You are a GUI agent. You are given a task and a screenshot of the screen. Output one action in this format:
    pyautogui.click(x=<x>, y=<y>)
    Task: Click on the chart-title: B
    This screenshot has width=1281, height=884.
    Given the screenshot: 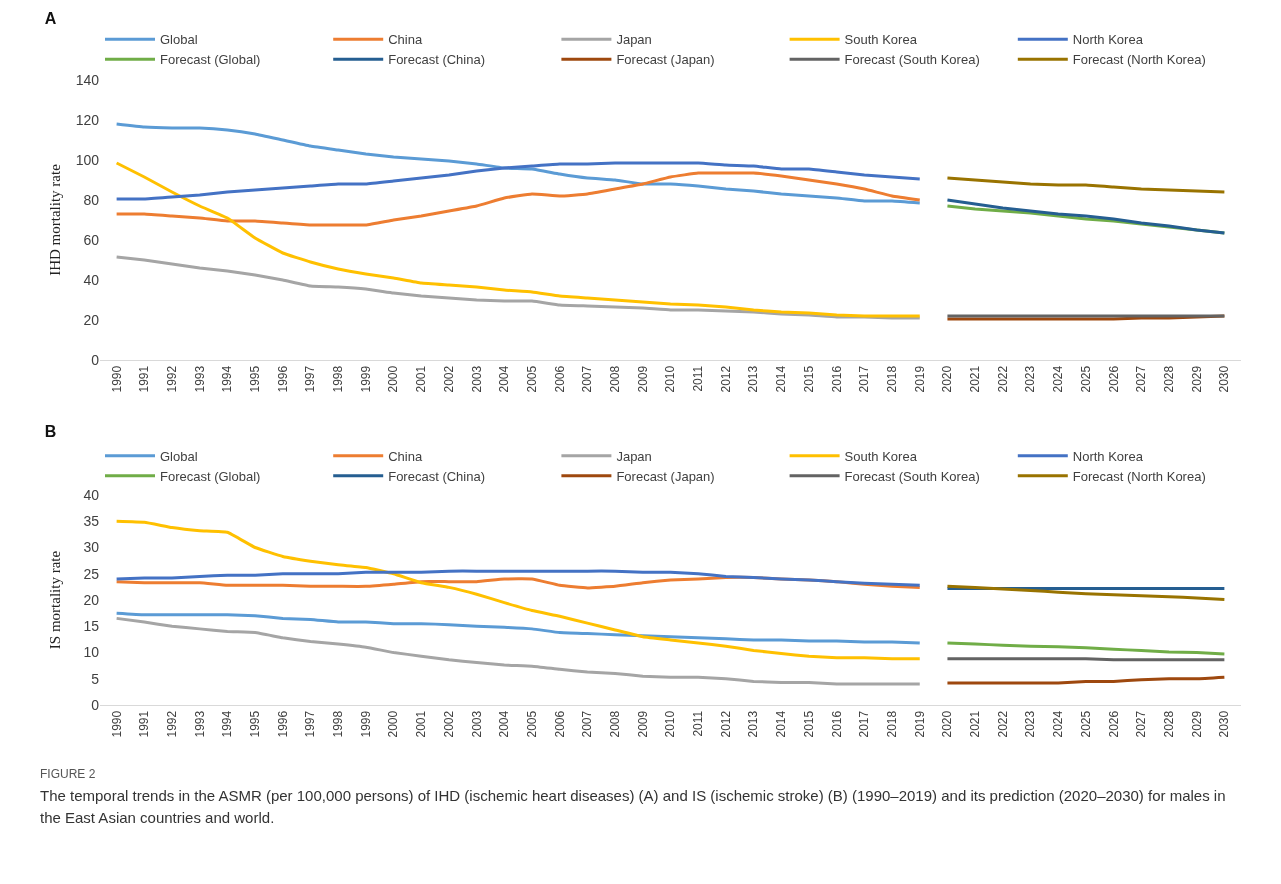 What is the action you would take?
    pyautogui.click(x=50, y=431)
    